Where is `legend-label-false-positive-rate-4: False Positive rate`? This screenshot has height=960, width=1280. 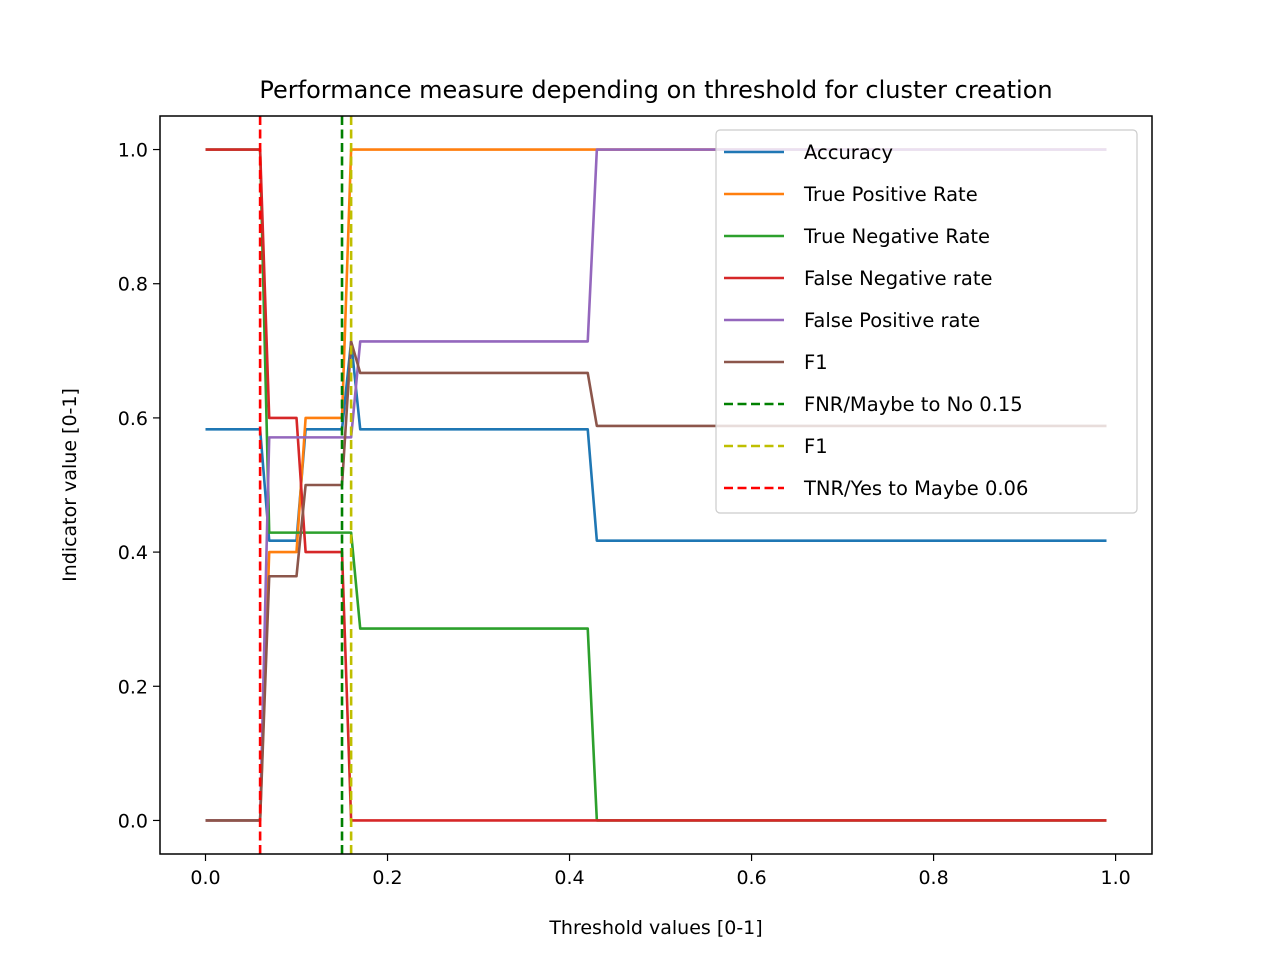 legend-label-false-positive-rate-4: False Positive rate is located at coordinates (892, 320).